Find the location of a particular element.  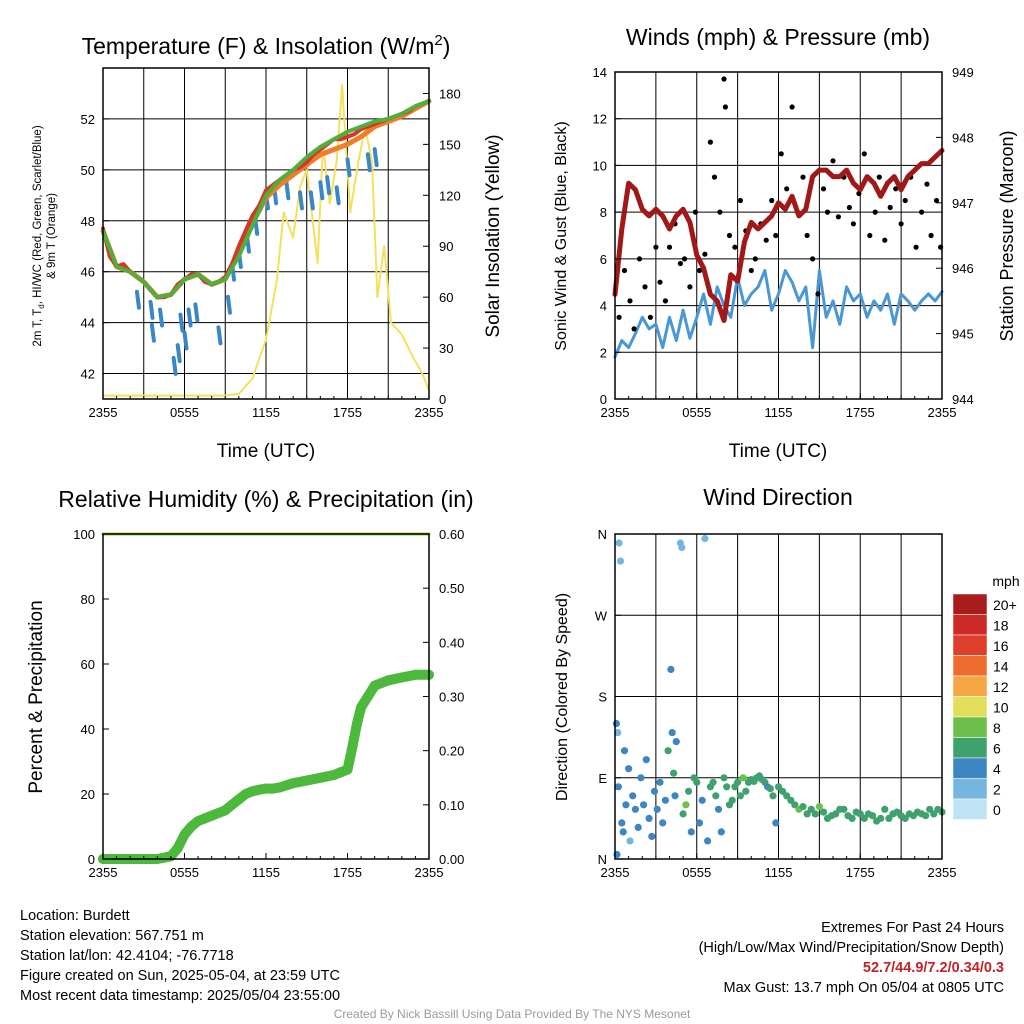

temp-ylabel-right: Solar Insolation (Yellow) is located at coordinates (493, 235).